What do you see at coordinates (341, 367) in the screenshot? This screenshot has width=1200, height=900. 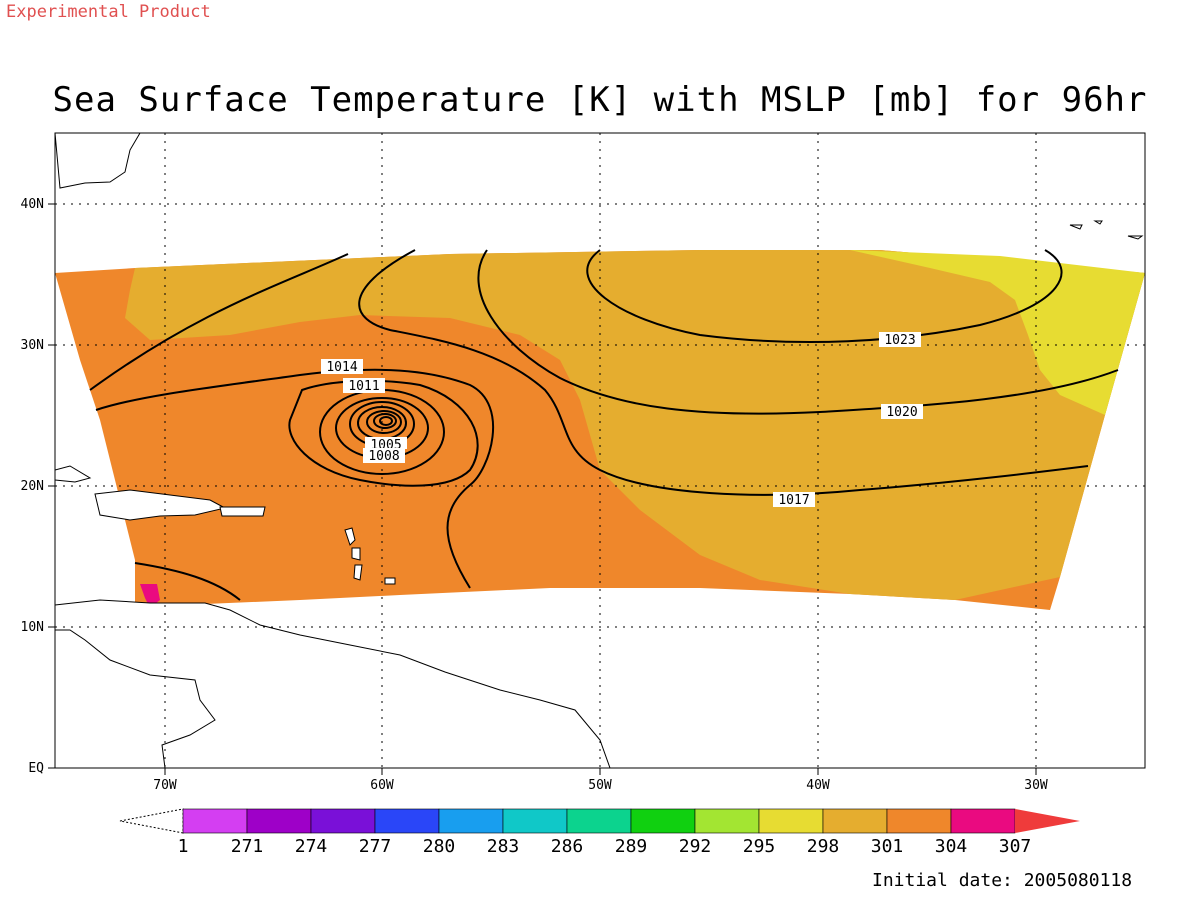 I see `isobar-label-1014: 1014` at bounding box center [341, 367].